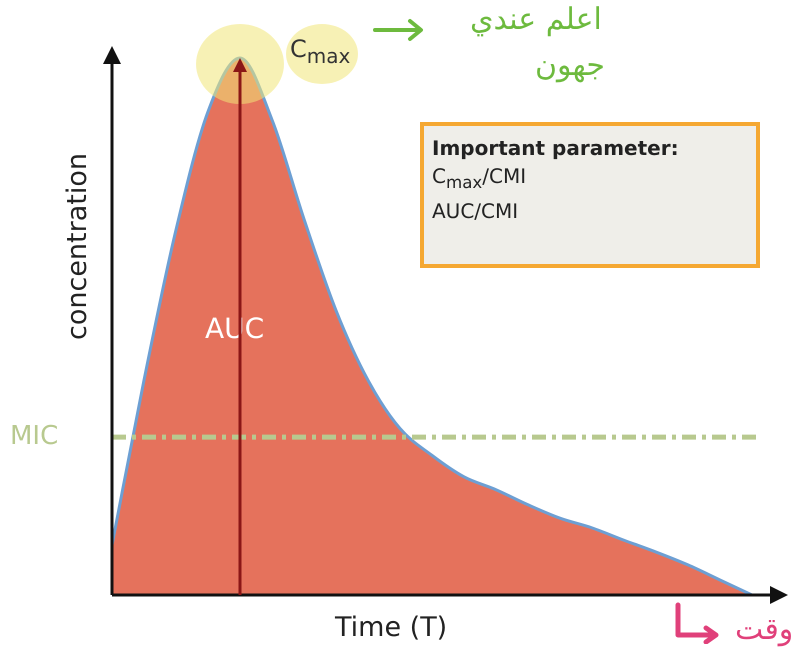 The height and width of the screenshot is (657, 792). What do you see at coordinates (480, 178) in the screenshot?
I see `annotation: C$_{max}$/CMI` at bounding box center [480, 178].